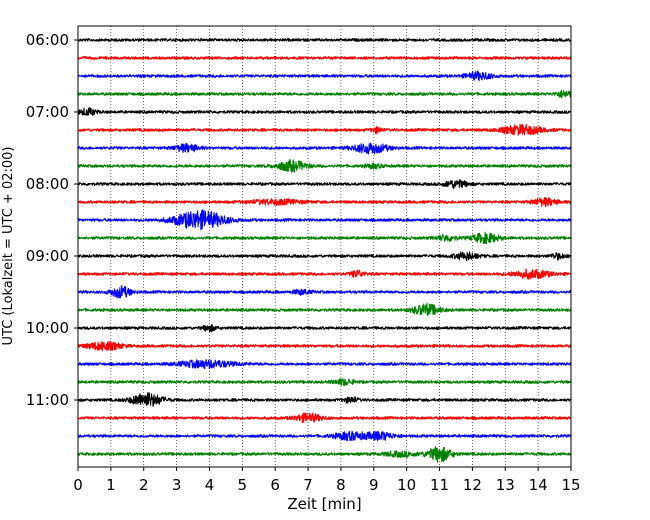  Describe the element at coordinates (47, 112) in the screenshot. I see `y-tick-label: 07:00` at that location.